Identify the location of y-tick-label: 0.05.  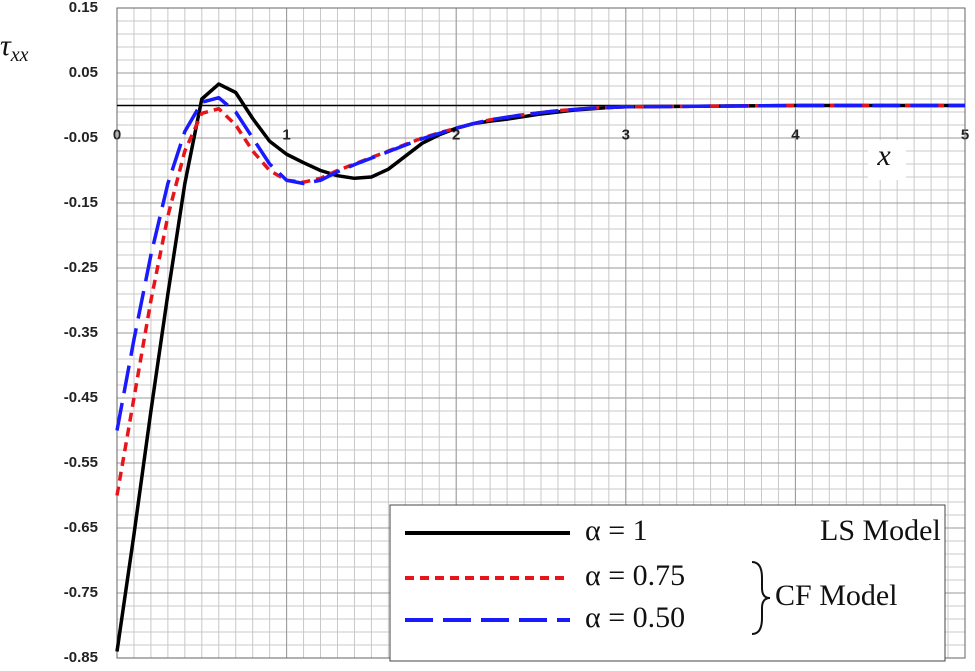
(83, 72).